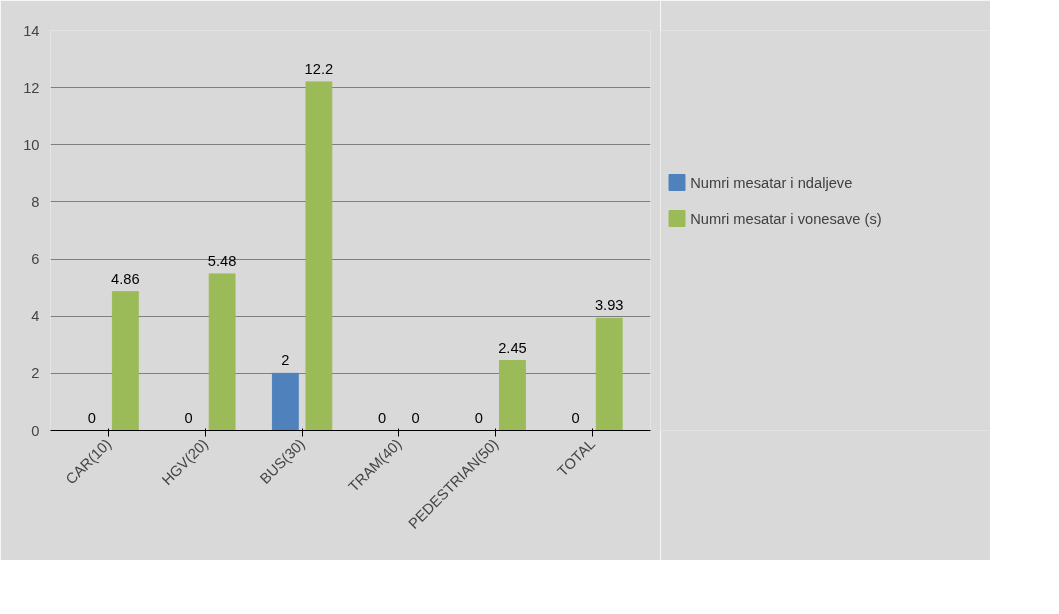 The image size is (1059, 614). What do you see at coordinates (512, 347) in the screenshot?
I see `data-label: 2.45` at bounding box center [512, 347].